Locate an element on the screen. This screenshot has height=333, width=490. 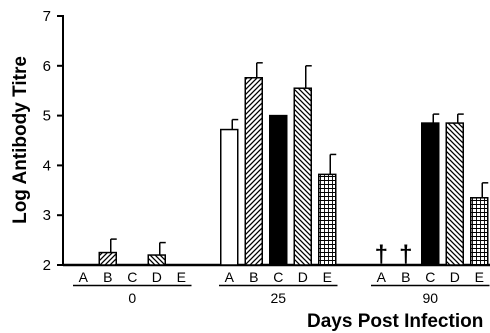
y-tick-label: 4 is located at coordinates (47, 165).